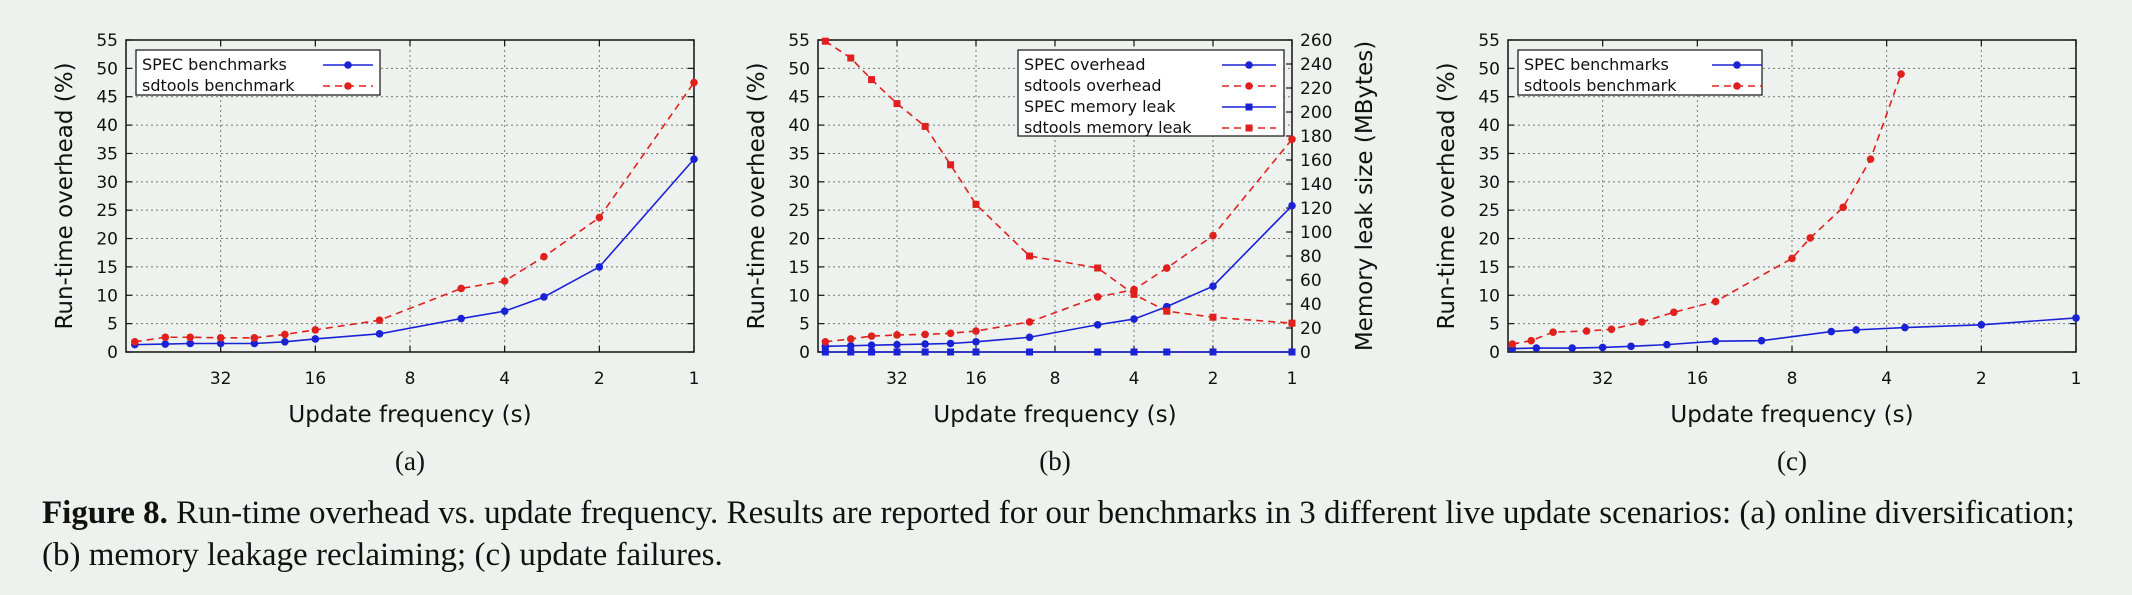 Image resolution: width=2132 pixels, height=595 pixels. Describe the element at coordinates (1489, 126) in the screenshot. I see `y-tick-label: 40` at that location.